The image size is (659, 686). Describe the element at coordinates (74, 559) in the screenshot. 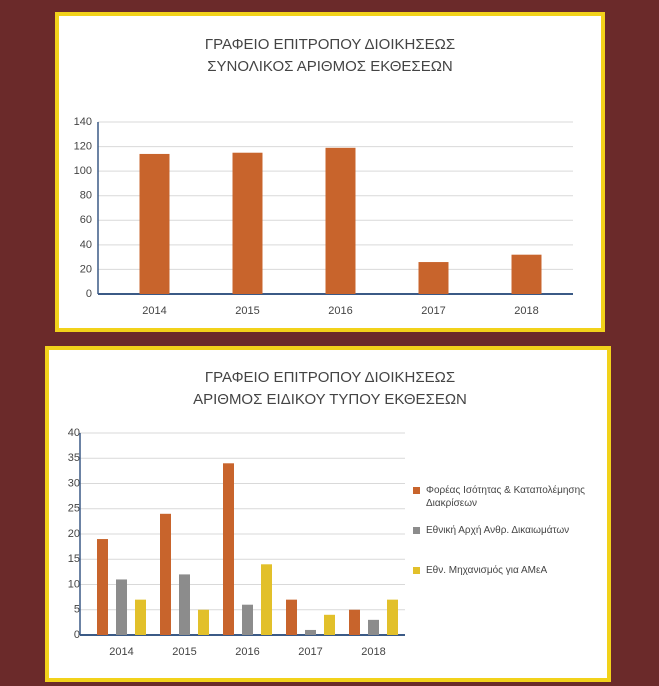

I see `y-tick-label: 15` at that location.